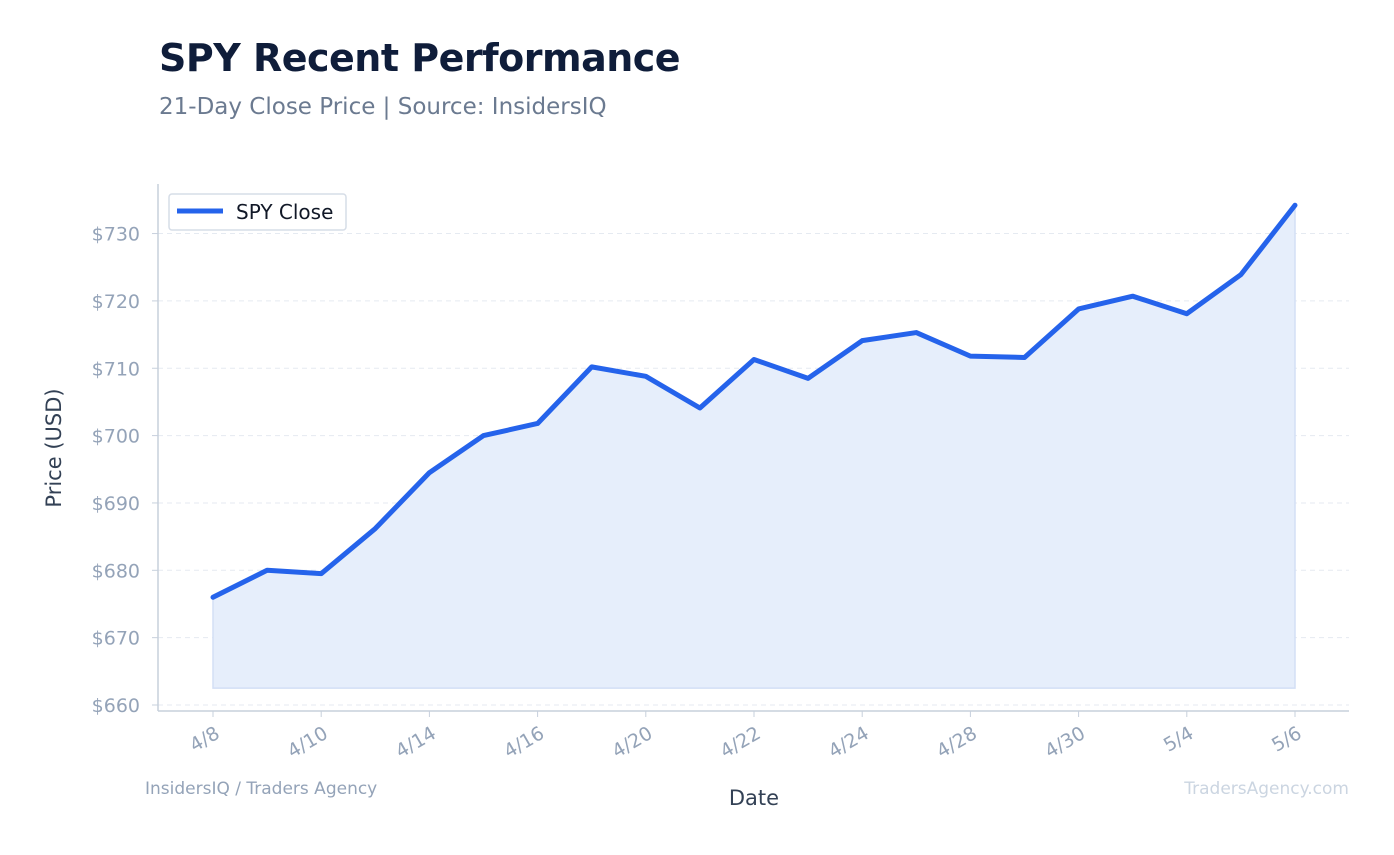 The width and height of the screenshot is (1394, 855). I want to click on footer-credit: InsidersIQ / Traders Agency, so click(261, 789).